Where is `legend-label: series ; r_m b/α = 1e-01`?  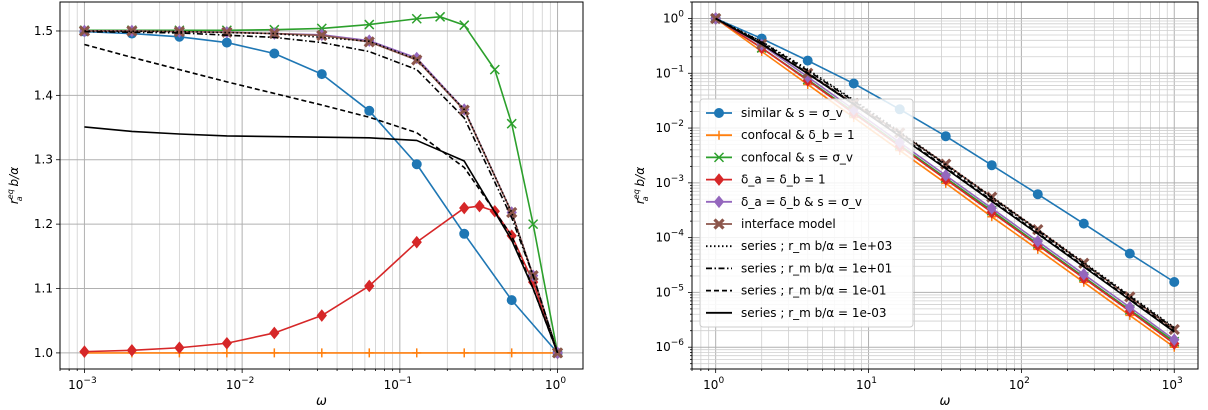
legend-label: series ; r_m b/α = 1e-01 is located at coordinates (814, 291).